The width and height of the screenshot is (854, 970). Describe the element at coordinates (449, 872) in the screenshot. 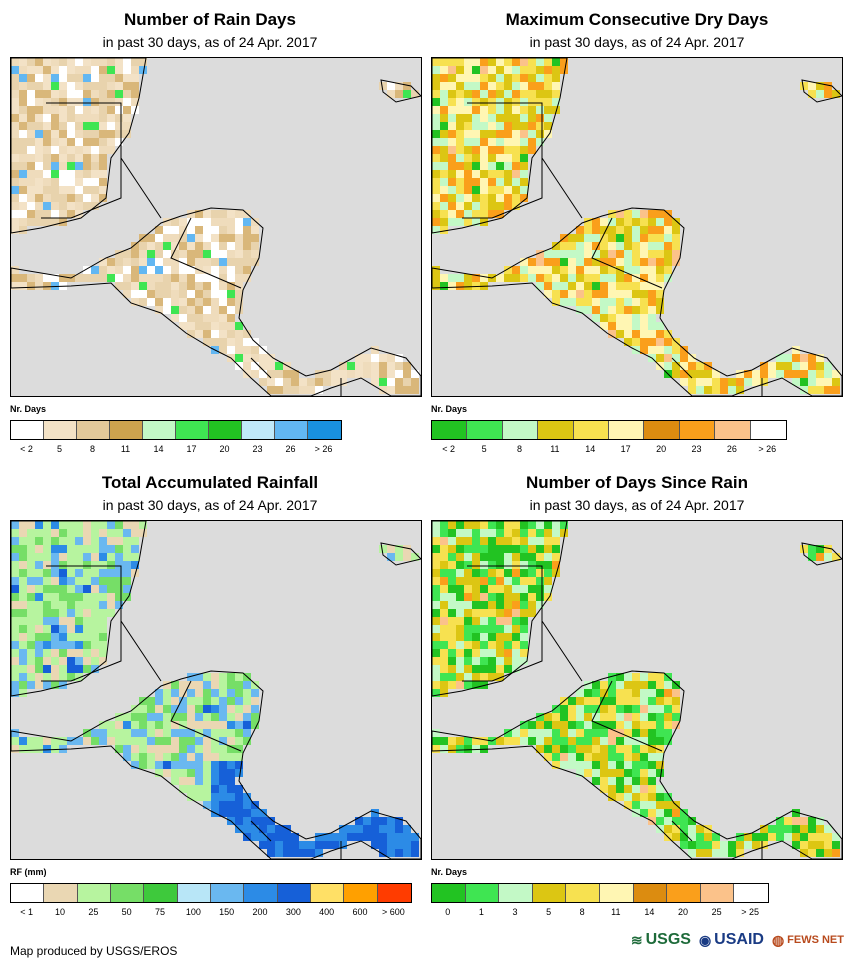

I see `legend-unit: Nr. Days` at that location.